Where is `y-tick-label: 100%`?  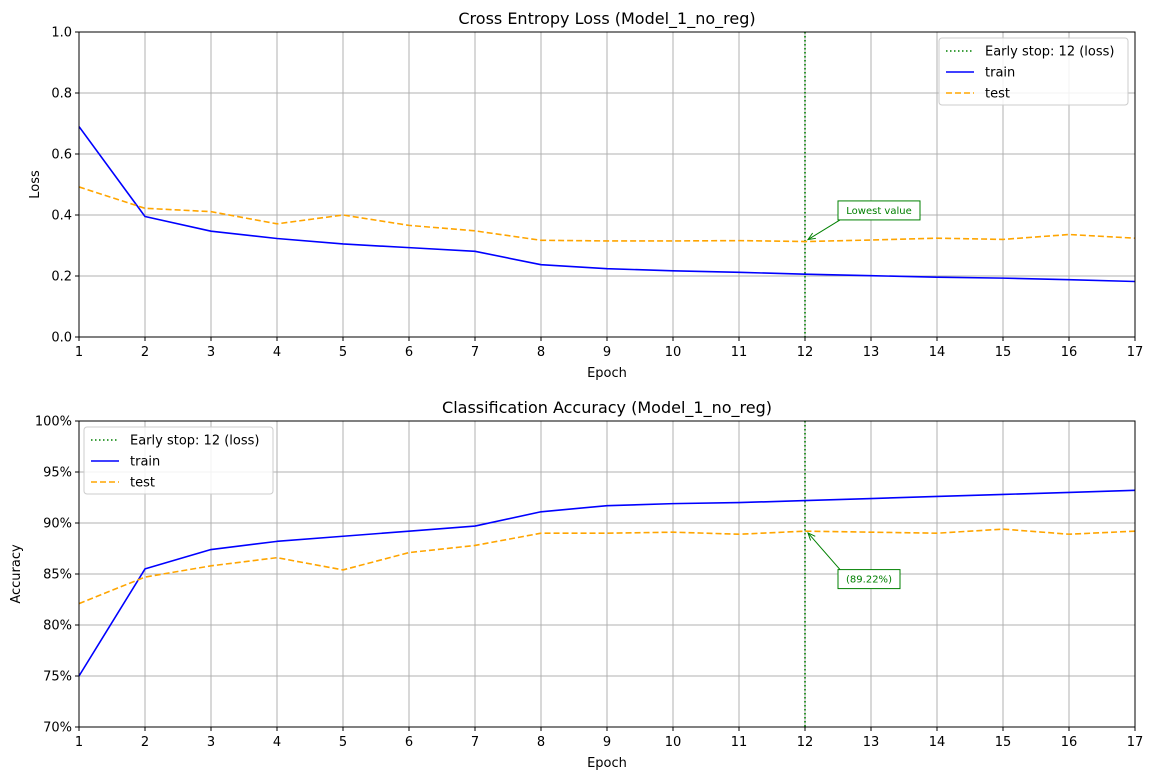
y-tick-label: 100% is located at coordinates (53, 422).